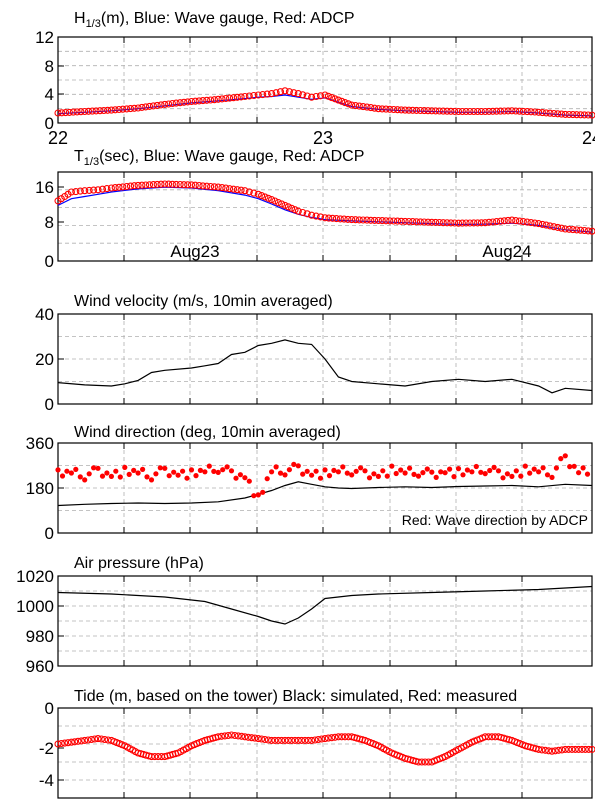 This screenshot has height=801, width=595. I want to click on series-line, so click(325, 605).